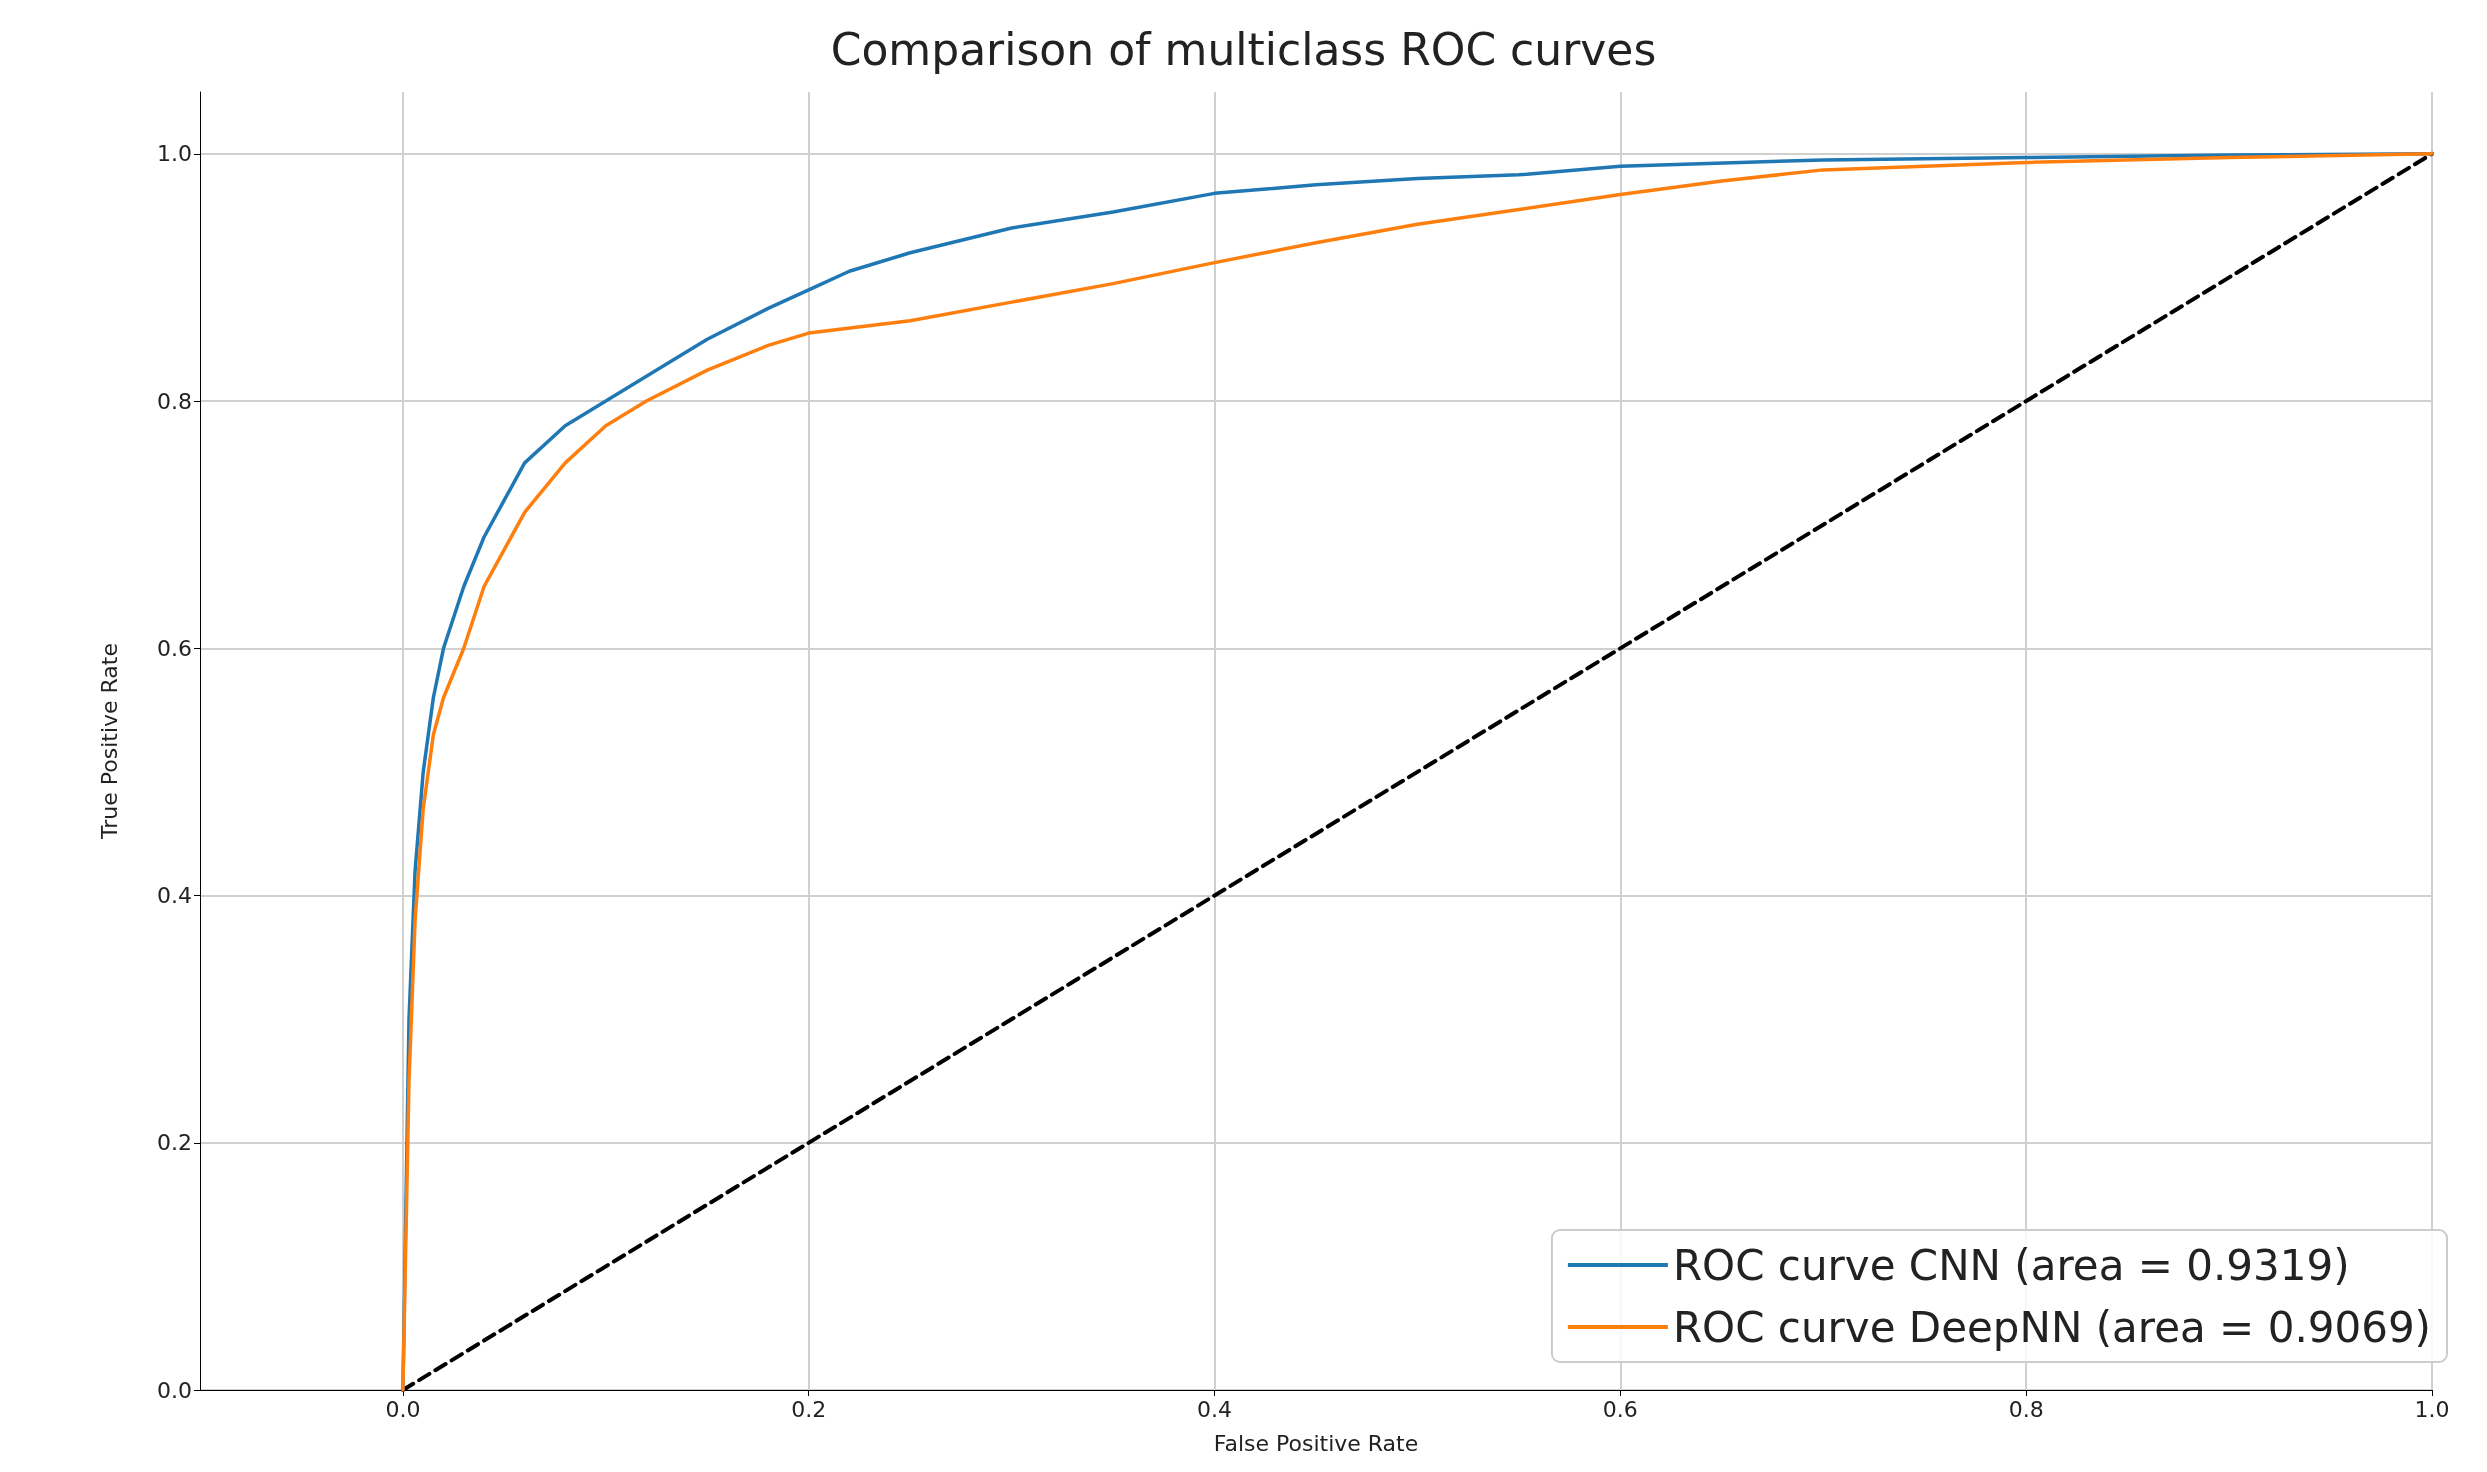 This screenshot has height=1472, width=2487. What do you see at coordinates (174, 1143) in the screenshot?
I see `y-tick-label: 0.2` at bounding box center [174, 1143].